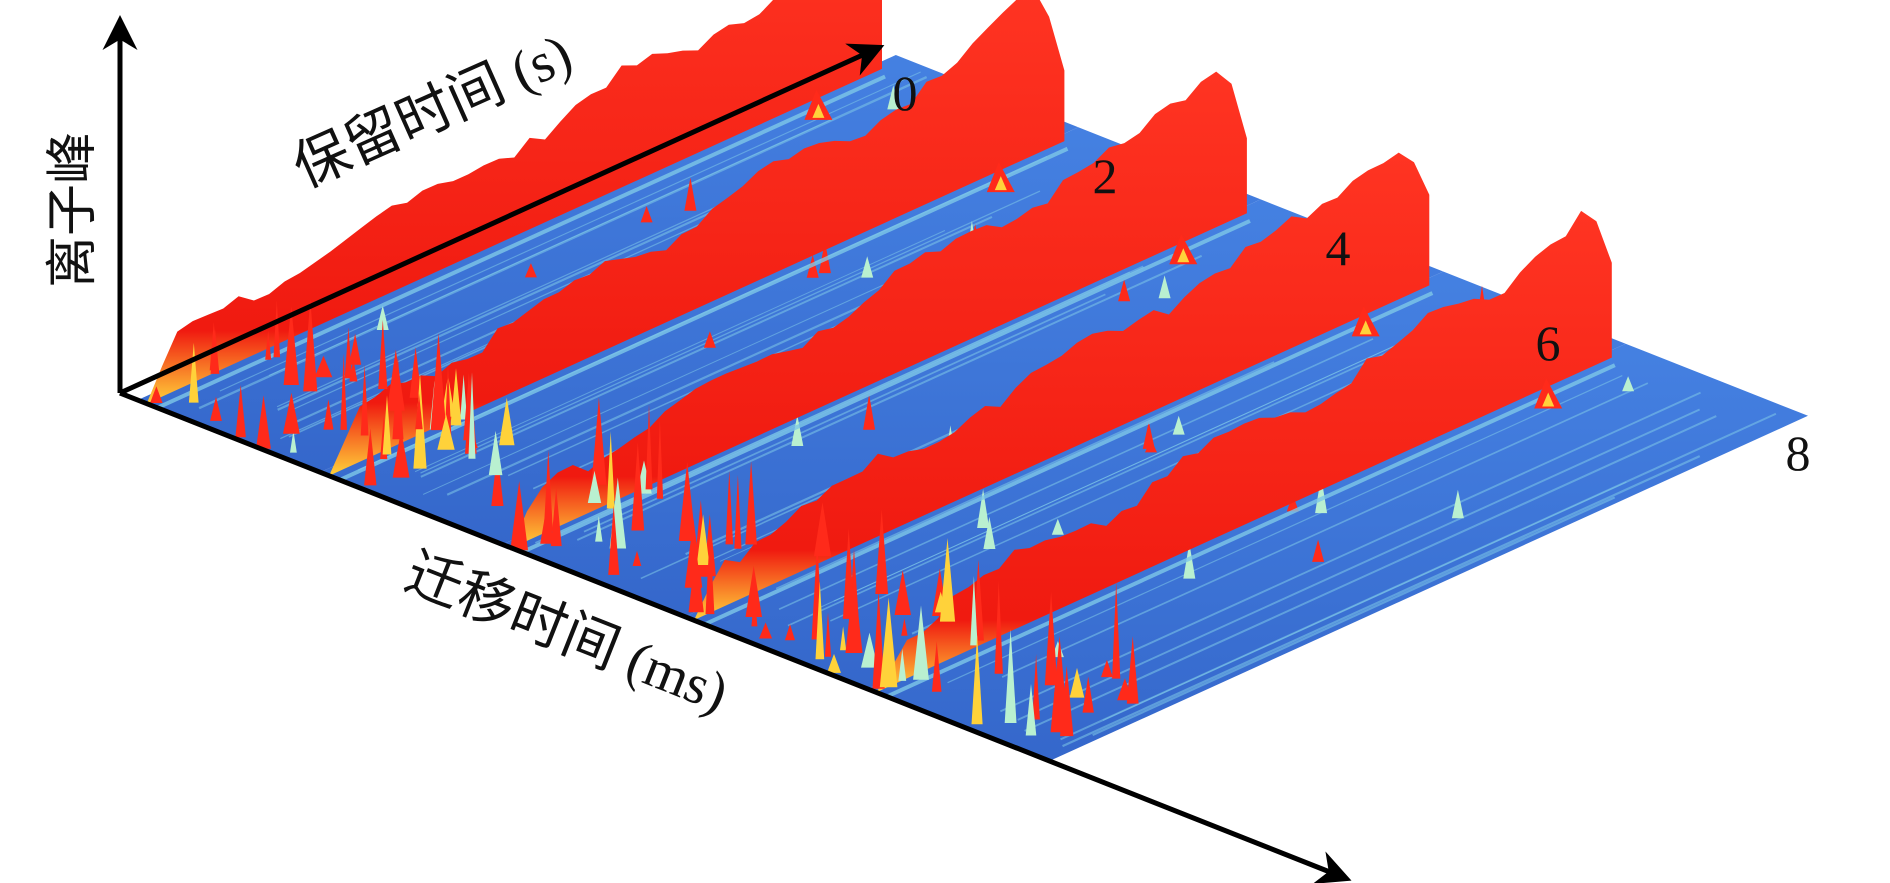 This screenshot has height=883, width=1890. What do you see at coordinates (1338, 248) in the screenshot?
I see `series-label: 4` at bounding box center [1338, 248].